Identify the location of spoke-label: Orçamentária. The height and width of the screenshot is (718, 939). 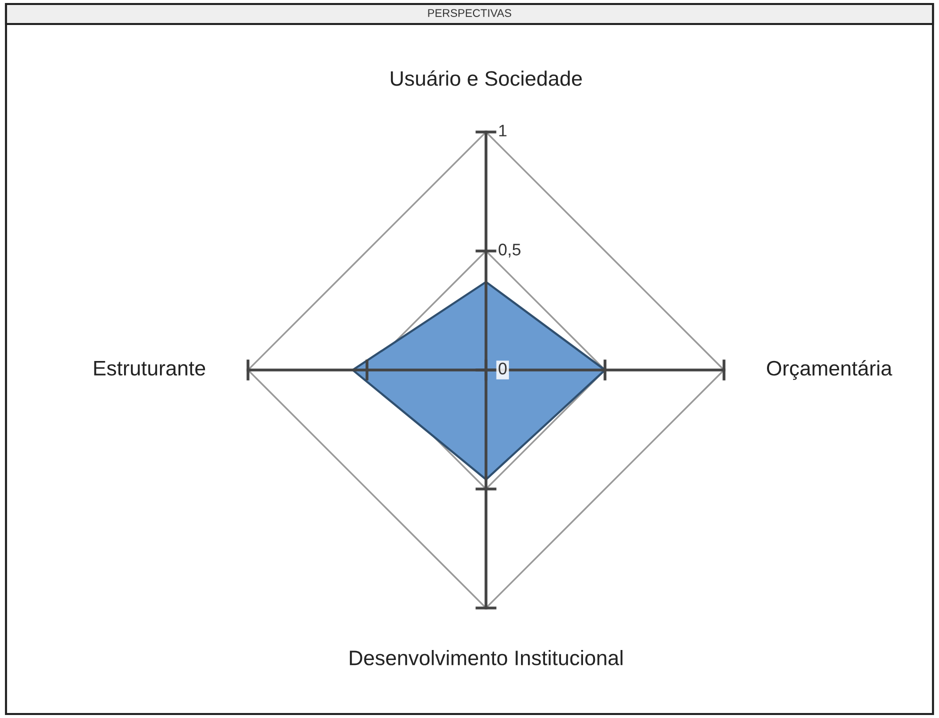
(829, 370).